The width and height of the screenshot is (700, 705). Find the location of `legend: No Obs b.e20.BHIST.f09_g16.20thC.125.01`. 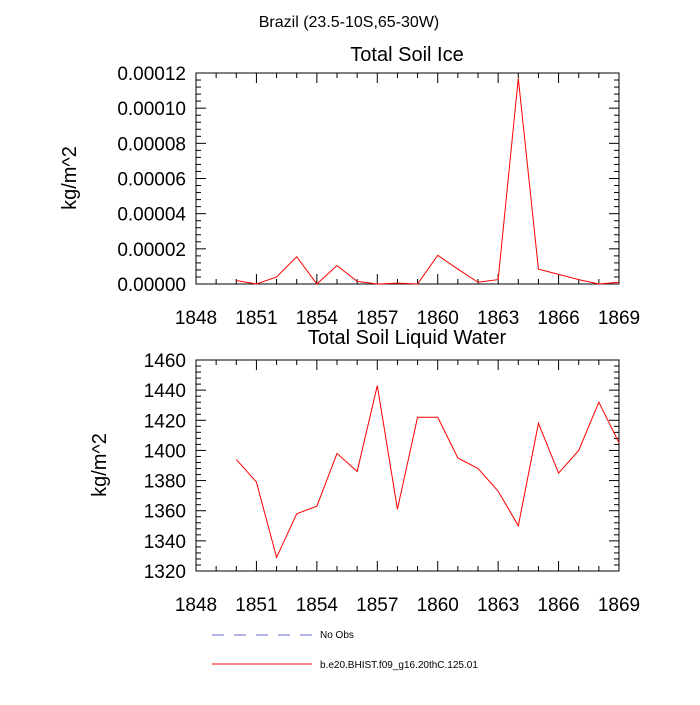

legend: No Obs b.e20.BHIST.f09_g16.20thC.125.01 is located at coordinates (345, 650).